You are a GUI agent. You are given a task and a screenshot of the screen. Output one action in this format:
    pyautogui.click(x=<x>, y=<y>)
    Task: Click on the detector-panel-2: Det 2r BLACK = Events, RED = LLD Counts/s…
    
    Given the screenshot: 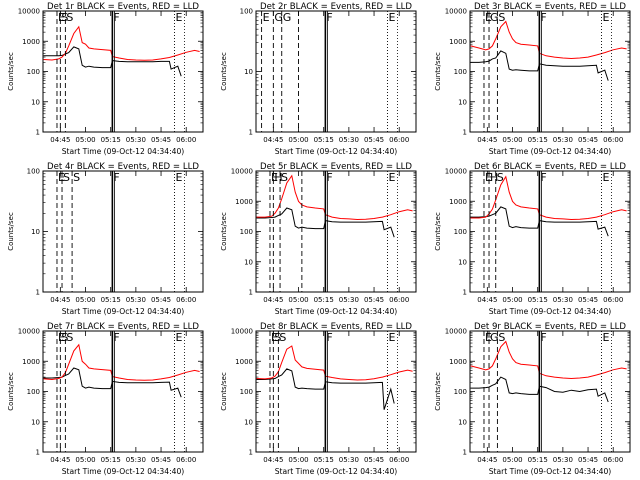 What is the action you would take?
    pyautogui.click(x=318, y=79)
    